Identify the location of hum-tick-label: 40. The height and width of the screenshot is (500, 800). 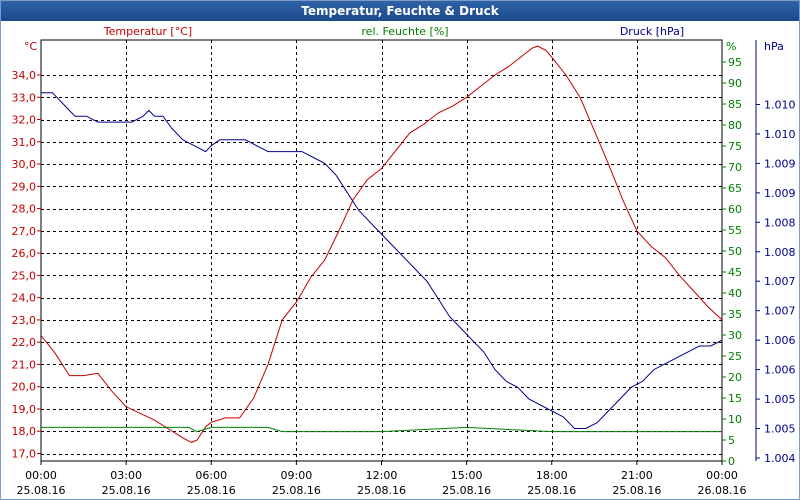
(735, 293).